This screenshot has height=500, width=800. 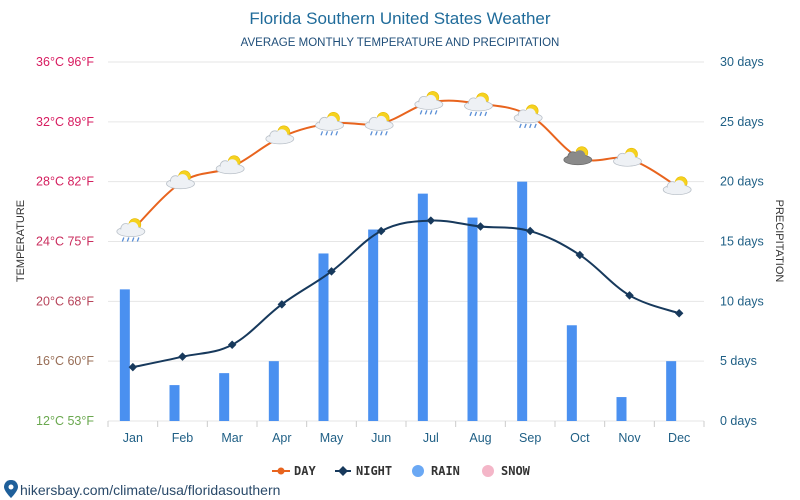 I want to click on y-left-tick-label: 24°C 75°F, so click(x=65, y=242).